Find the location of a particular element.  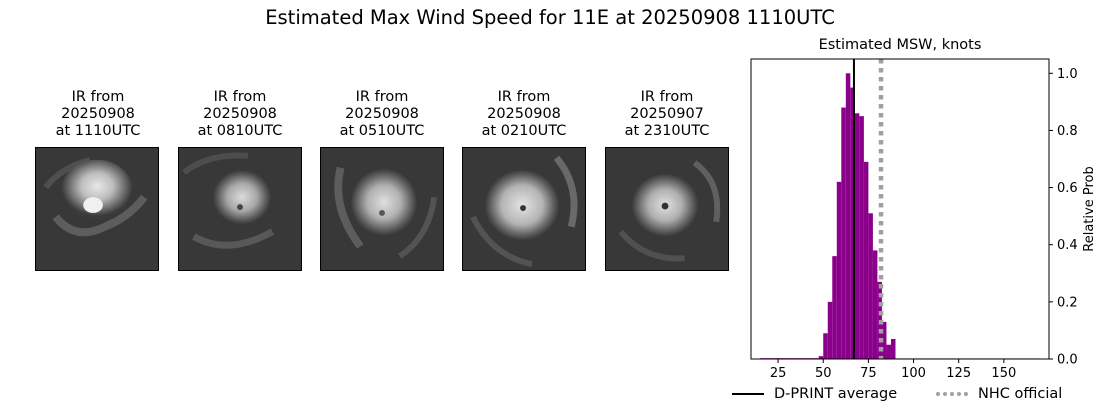

ir-panel: IR from 20250908 at 0510UTC is located at coordinates (382, 114).